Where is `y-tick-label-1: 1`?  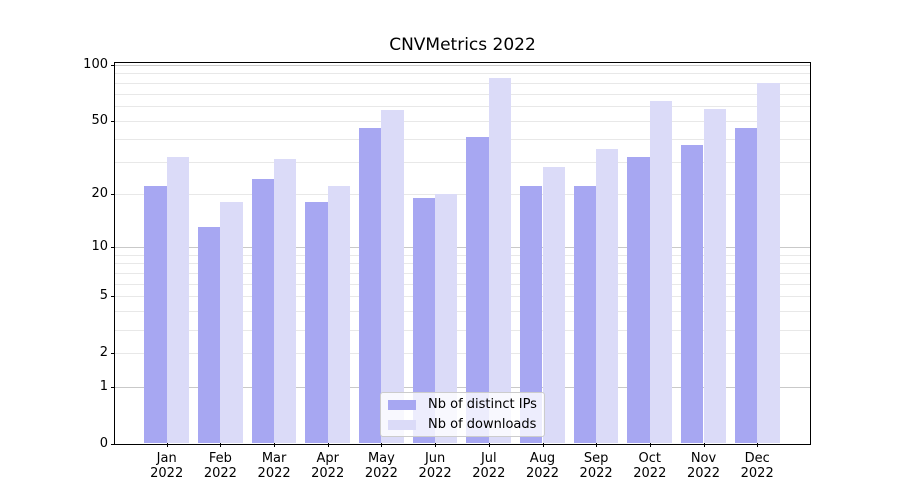 y-tick-label-1: 1 is located at coordinates (103, 386).